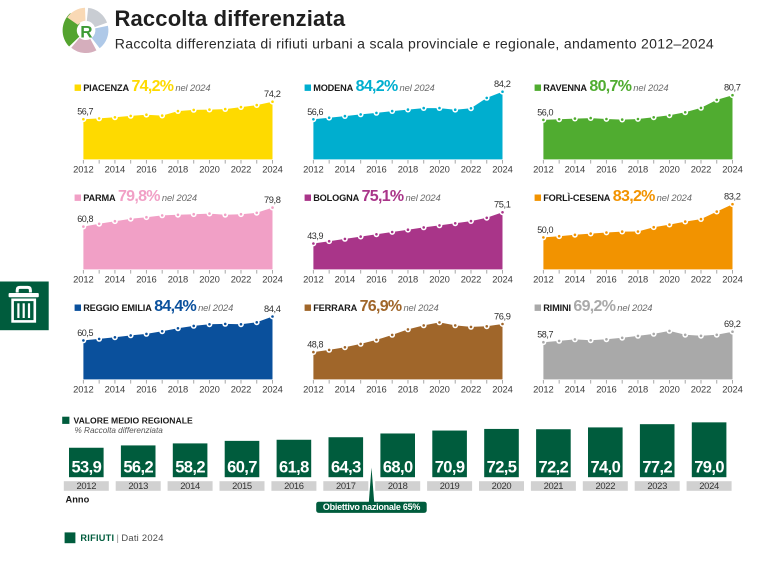 The image size is (768, 573). I want to click on svg-text: 76,9, so click(502, 316).